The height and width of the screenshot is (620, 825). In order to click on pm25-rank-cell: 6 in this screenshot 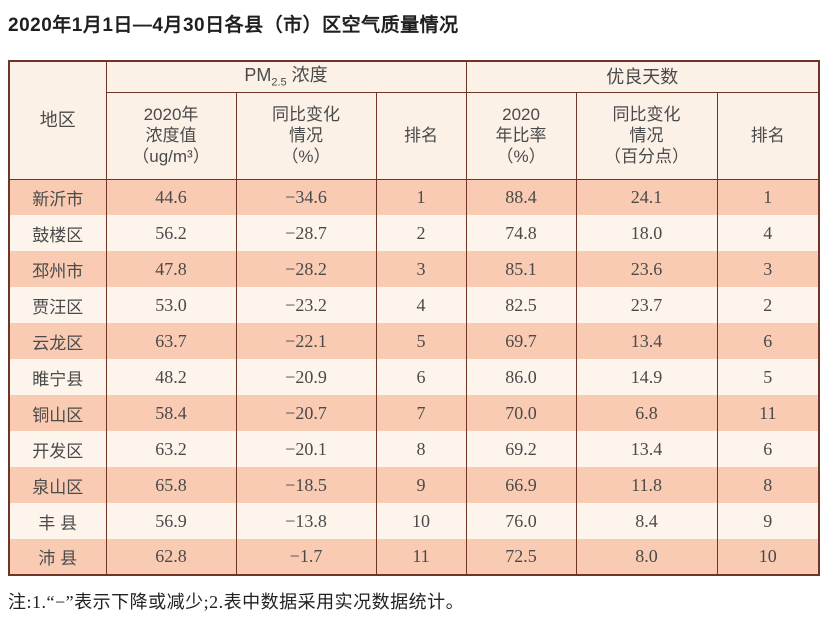, I will do `click(421, 377)`.